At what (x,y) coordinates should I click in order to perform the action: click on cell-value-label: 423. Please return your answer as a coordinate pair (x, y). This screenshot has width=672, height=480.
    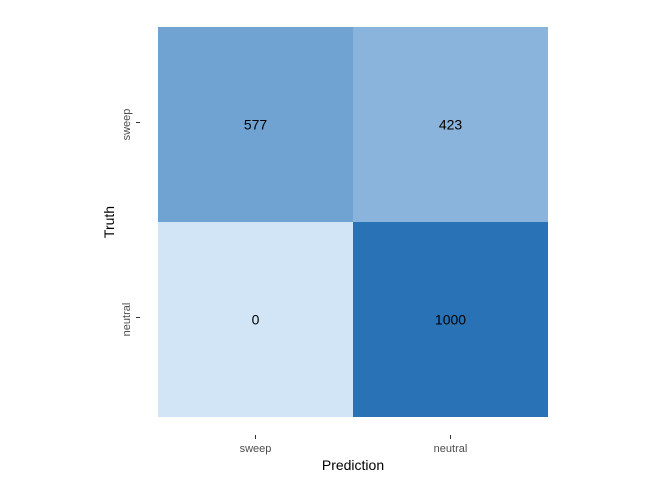
    Looking at the image, I should click on (451, 125).